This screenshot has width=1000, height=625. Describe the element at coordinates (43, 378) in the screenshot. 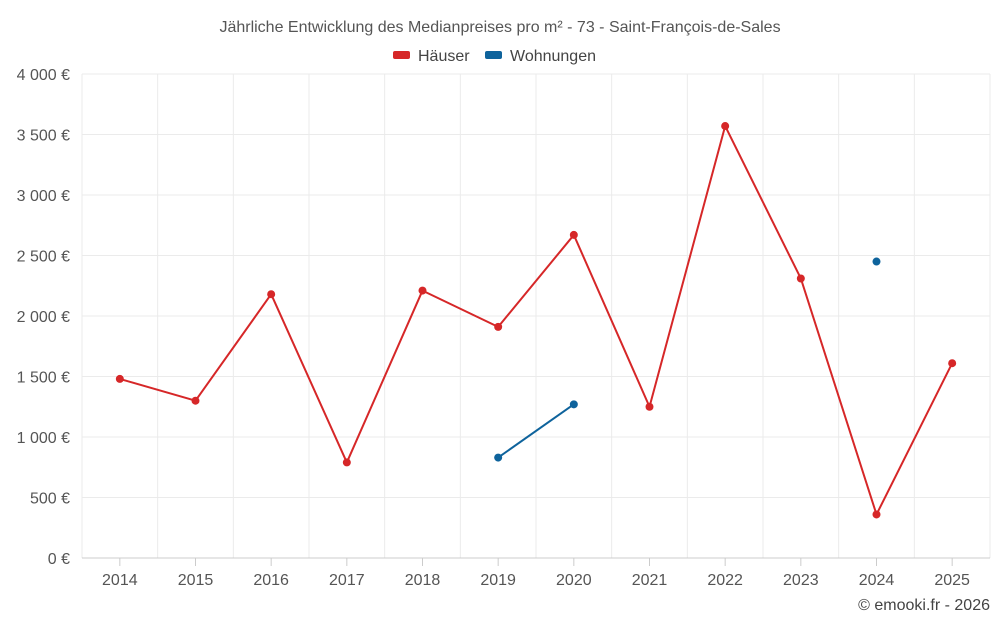

I see `y-tick-label: 1 500 €` at that location.